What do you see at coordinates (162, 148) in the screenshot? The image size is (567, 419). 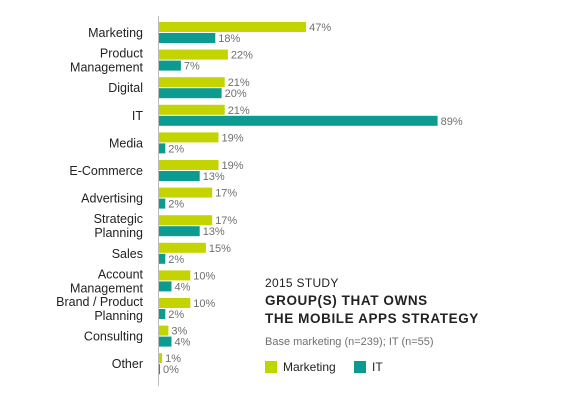 I see `bar-it-media` at bounding box center [162, 148].